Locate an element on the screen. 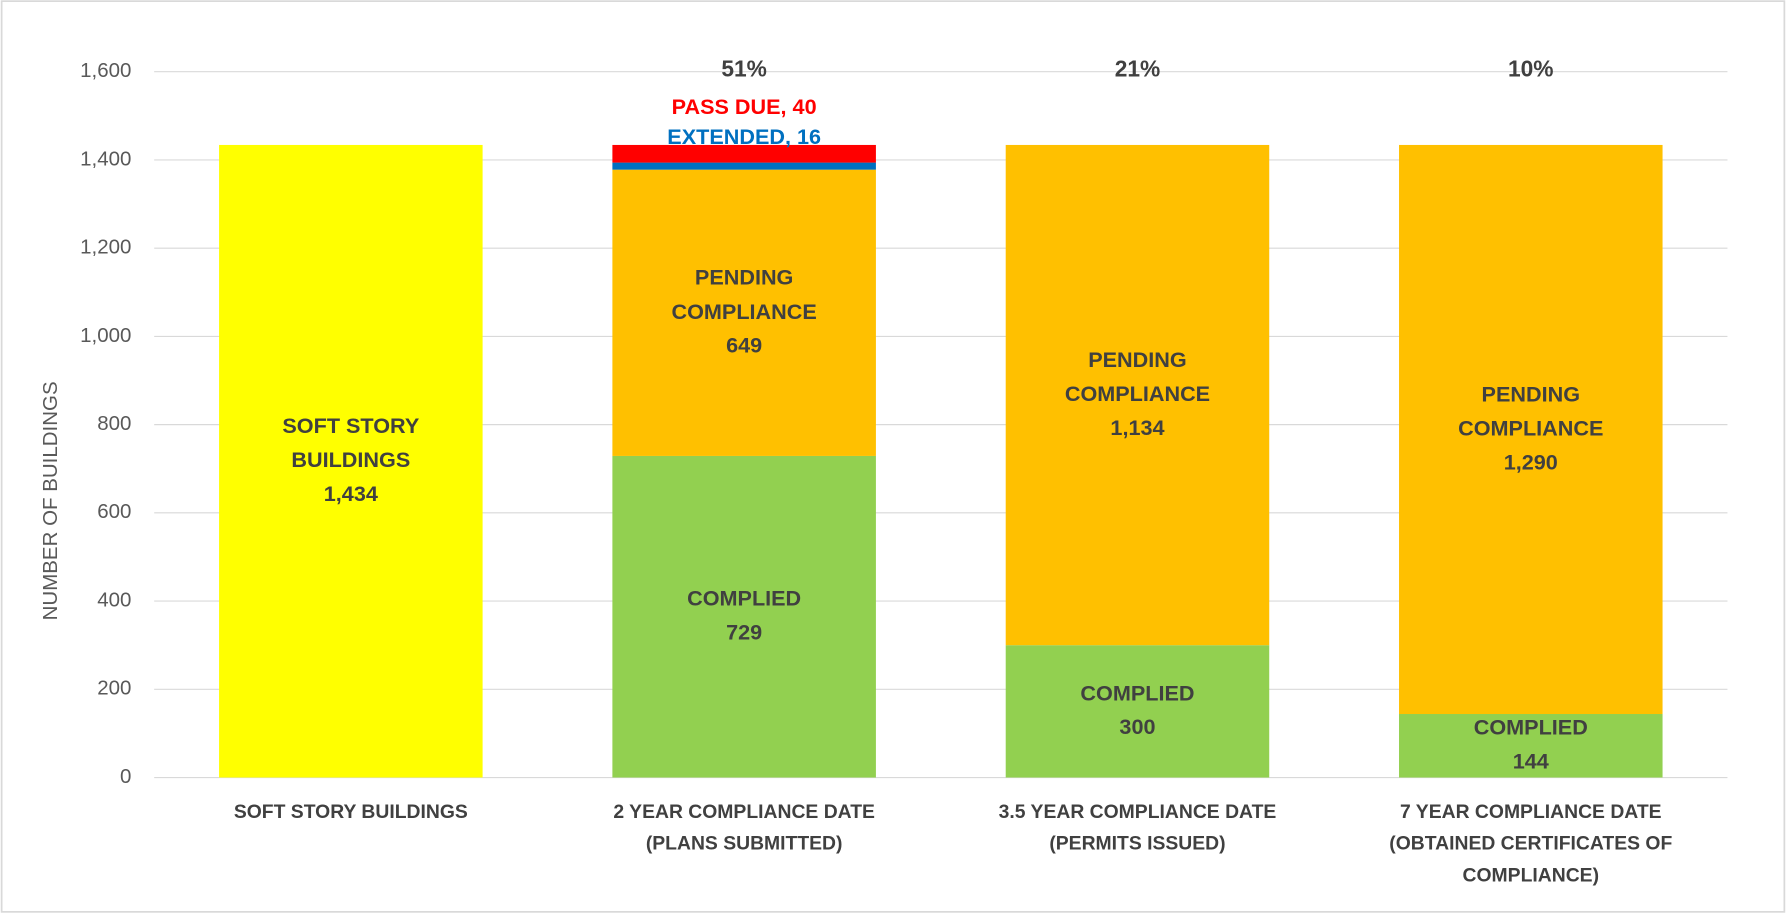  y-tick-label: 400 is located at coordinates (114, 599).